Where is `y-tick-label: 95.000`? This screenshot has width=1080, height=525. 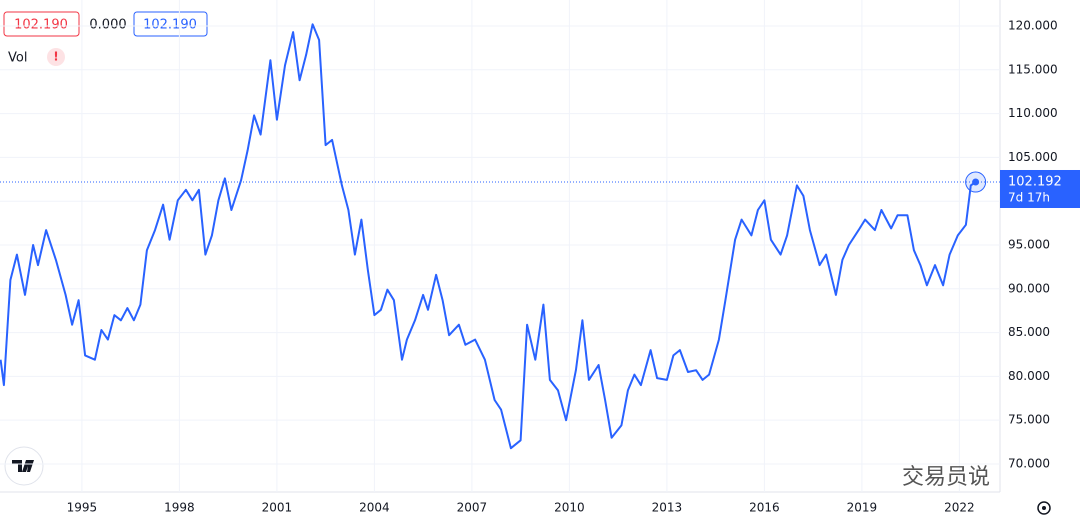 y-tick-label: 95.000 is located at coordinates (1029, 244).